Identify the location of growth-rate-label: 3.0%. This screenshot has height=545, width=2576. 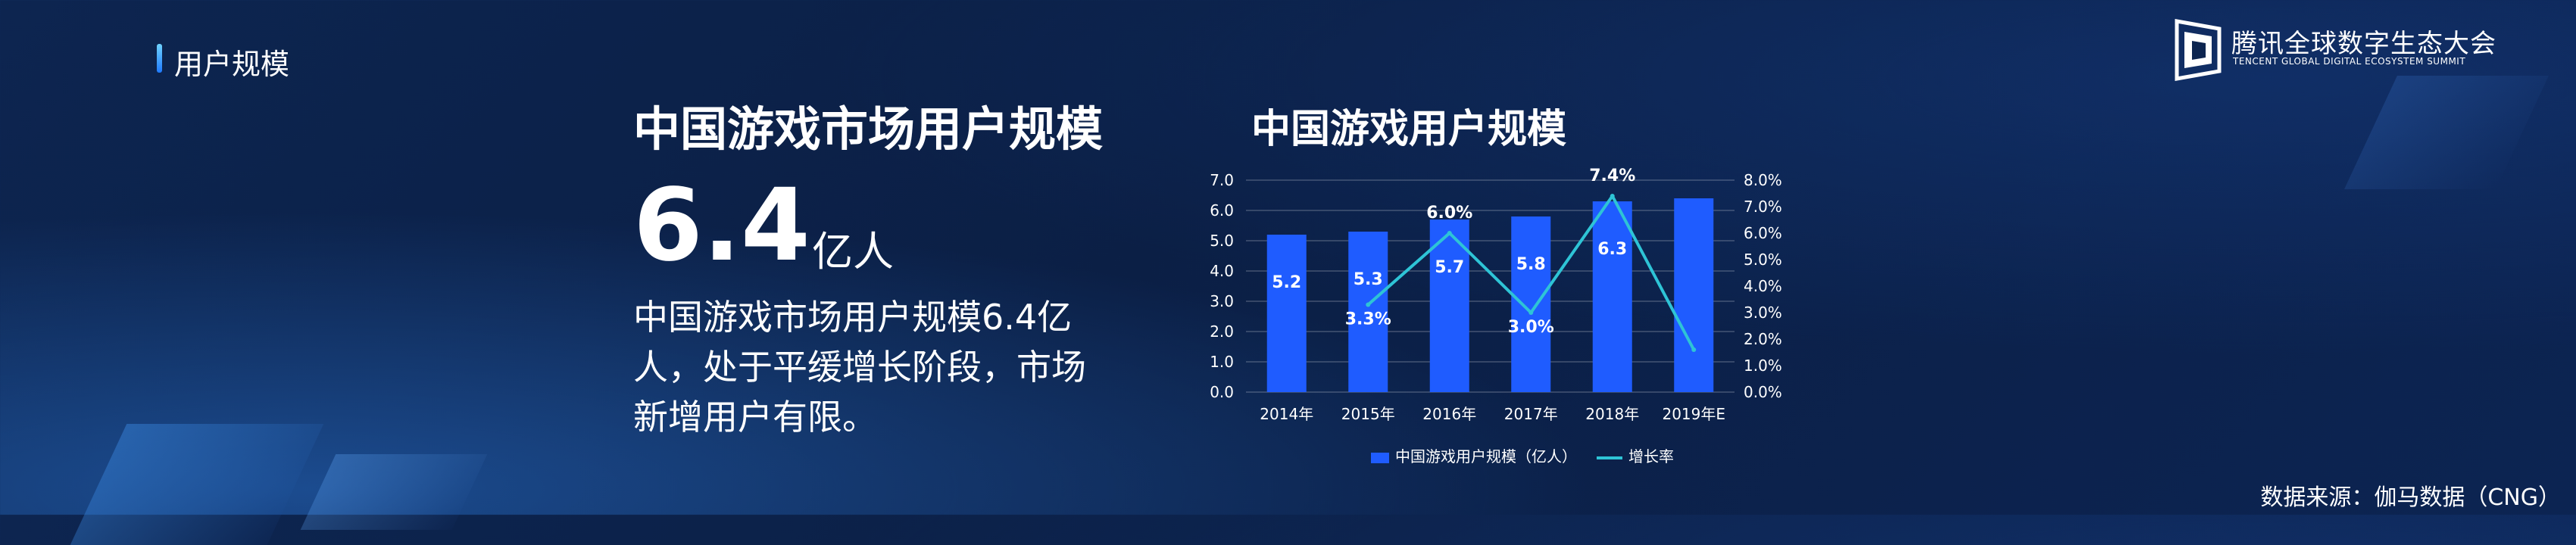
(1531, 327).